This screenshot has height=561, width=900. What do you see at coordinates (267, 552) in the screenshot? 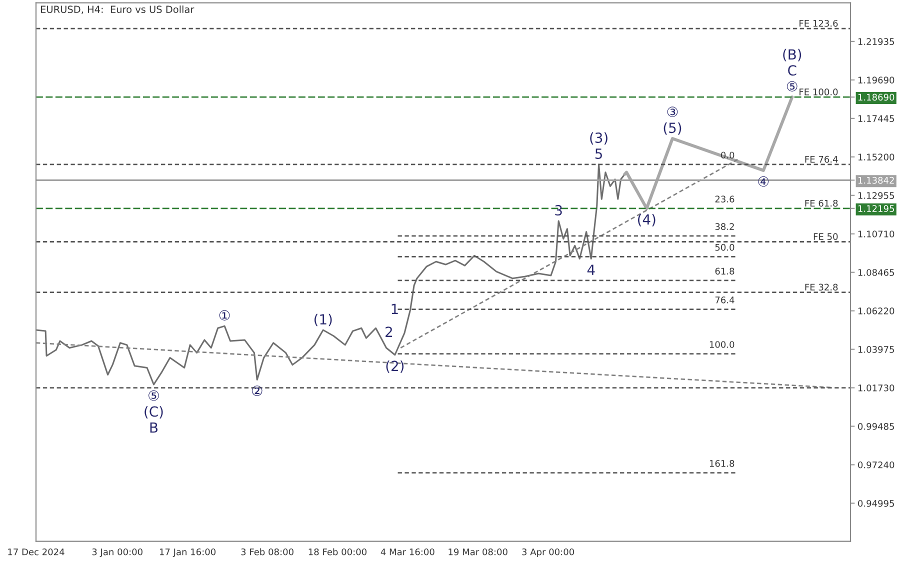
I see `x-tick-label: 3 Feb 08:00` at bounding box center [267, 552].